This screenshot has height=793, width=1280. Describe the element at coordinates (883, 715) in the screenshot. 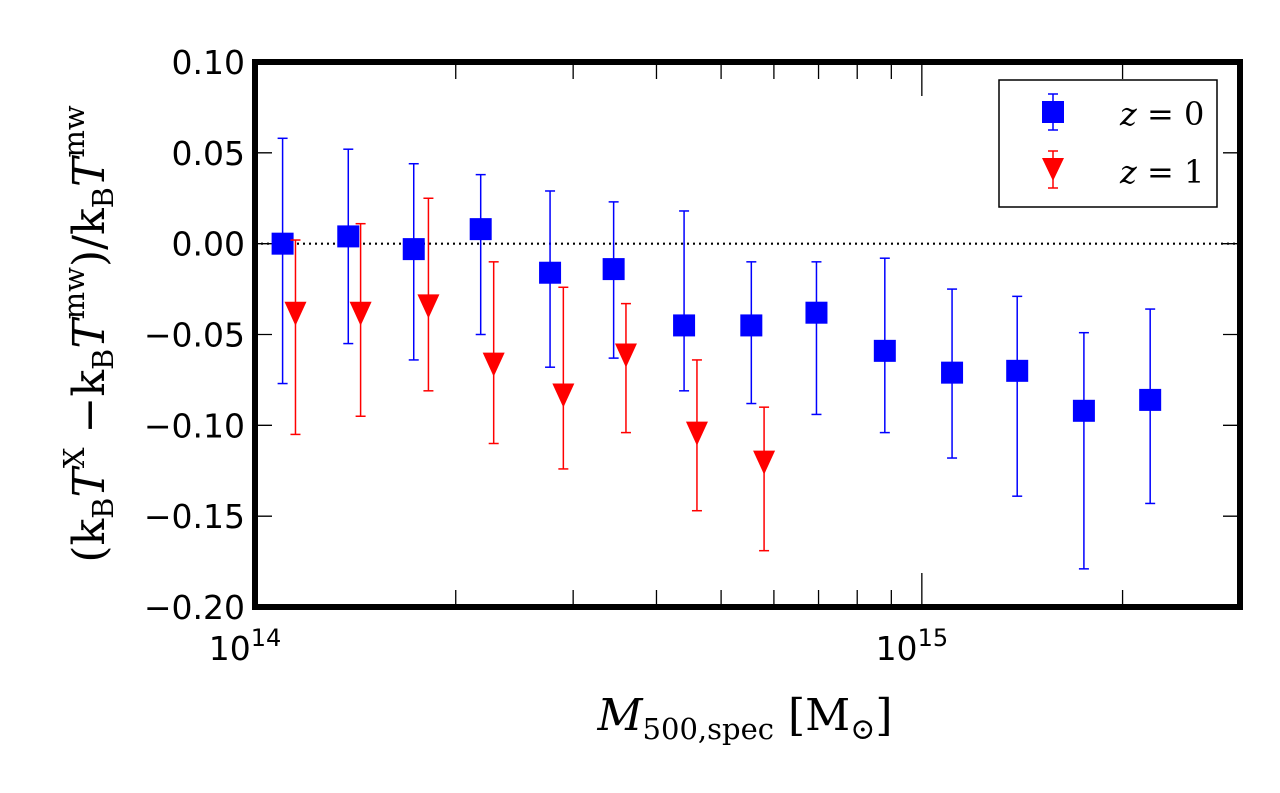

I see `x-axis-title-unit-close: ]` at that location.